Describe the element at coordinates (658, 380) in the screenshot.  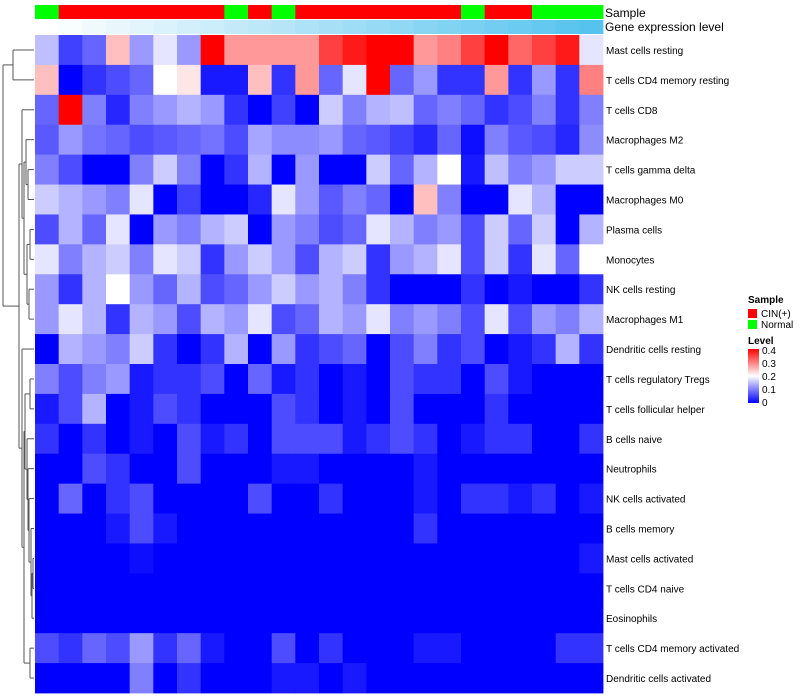
I see `row-label: T cells regulatory Tregs` at that location.